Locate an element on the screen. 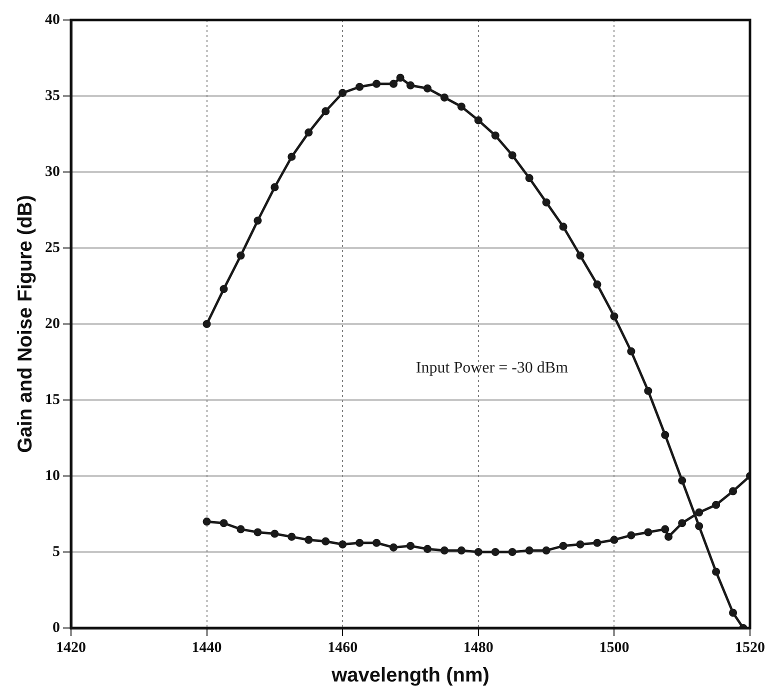 This screenshot has height=697, width=775. y-tick-label: 0 is located at coordinates (56, 628).